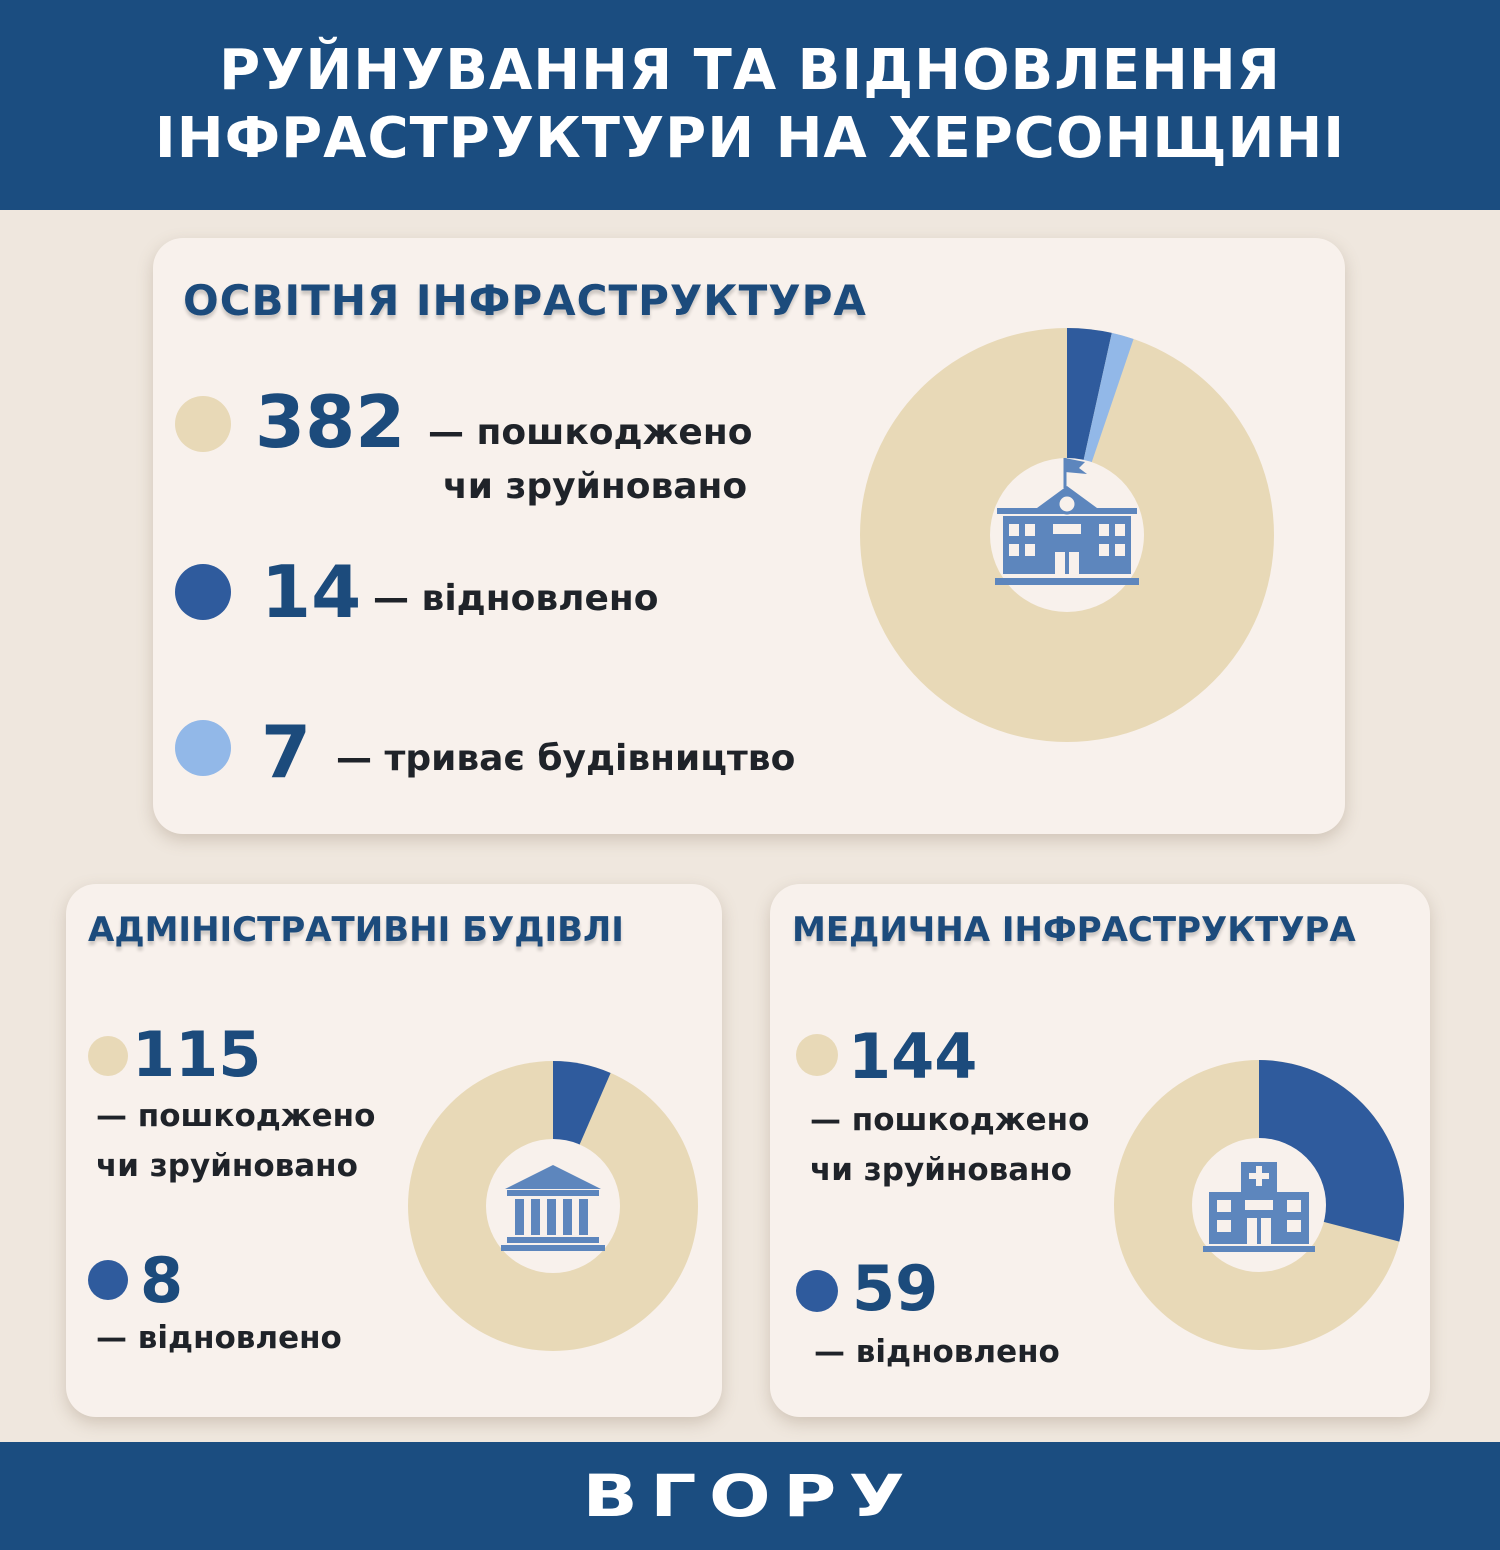 The image size is (1500, 1550). I want to click on page-footer: ВГОРУ, so click(750, 1496).